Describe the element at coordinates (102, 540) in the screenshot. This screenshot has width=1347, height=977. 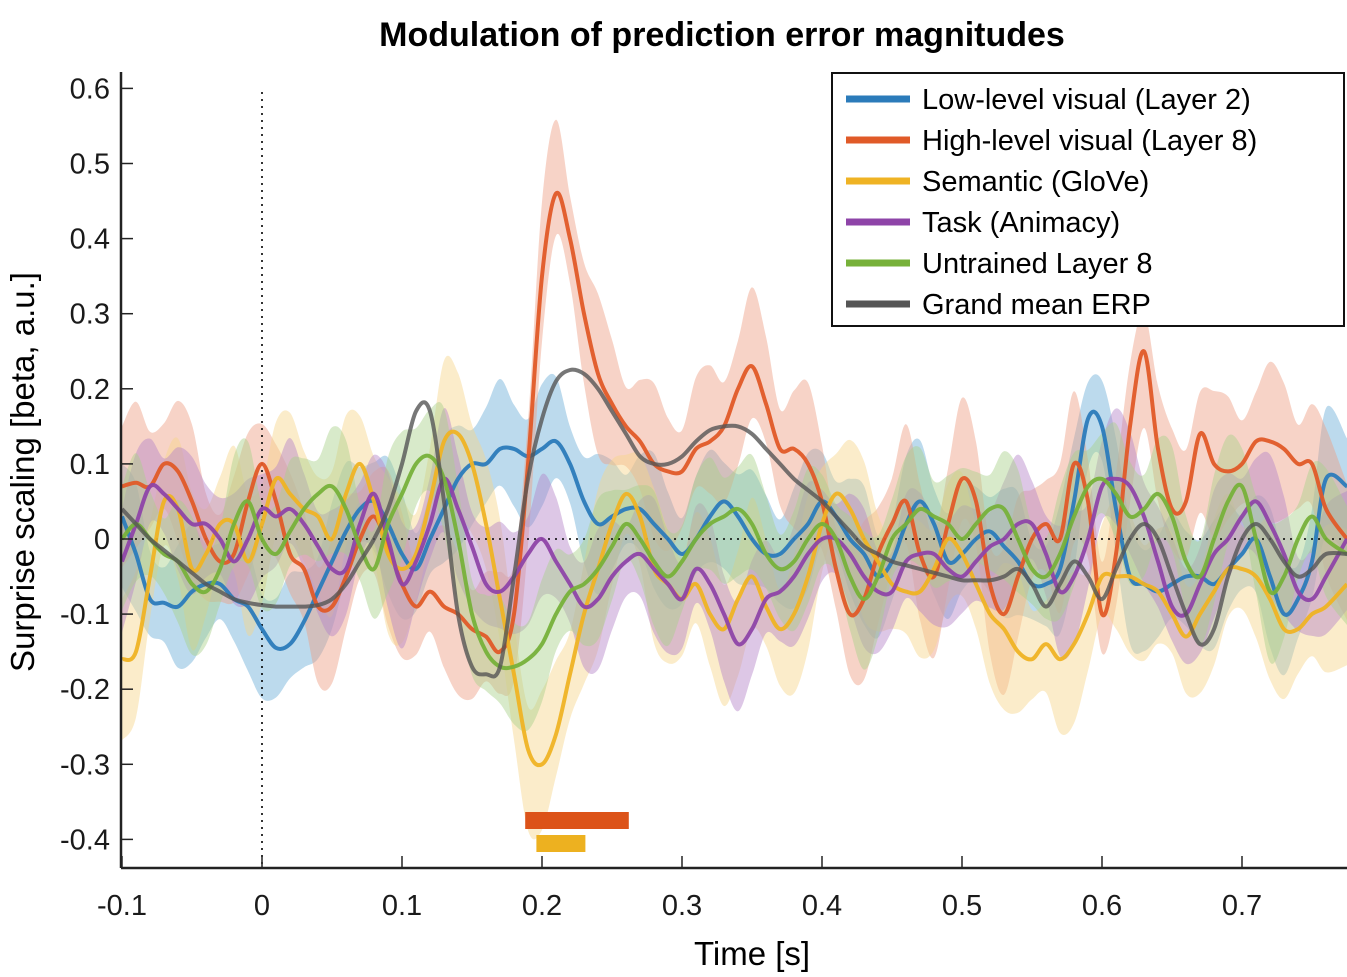
I see `y-tick-label: 0` at that location.